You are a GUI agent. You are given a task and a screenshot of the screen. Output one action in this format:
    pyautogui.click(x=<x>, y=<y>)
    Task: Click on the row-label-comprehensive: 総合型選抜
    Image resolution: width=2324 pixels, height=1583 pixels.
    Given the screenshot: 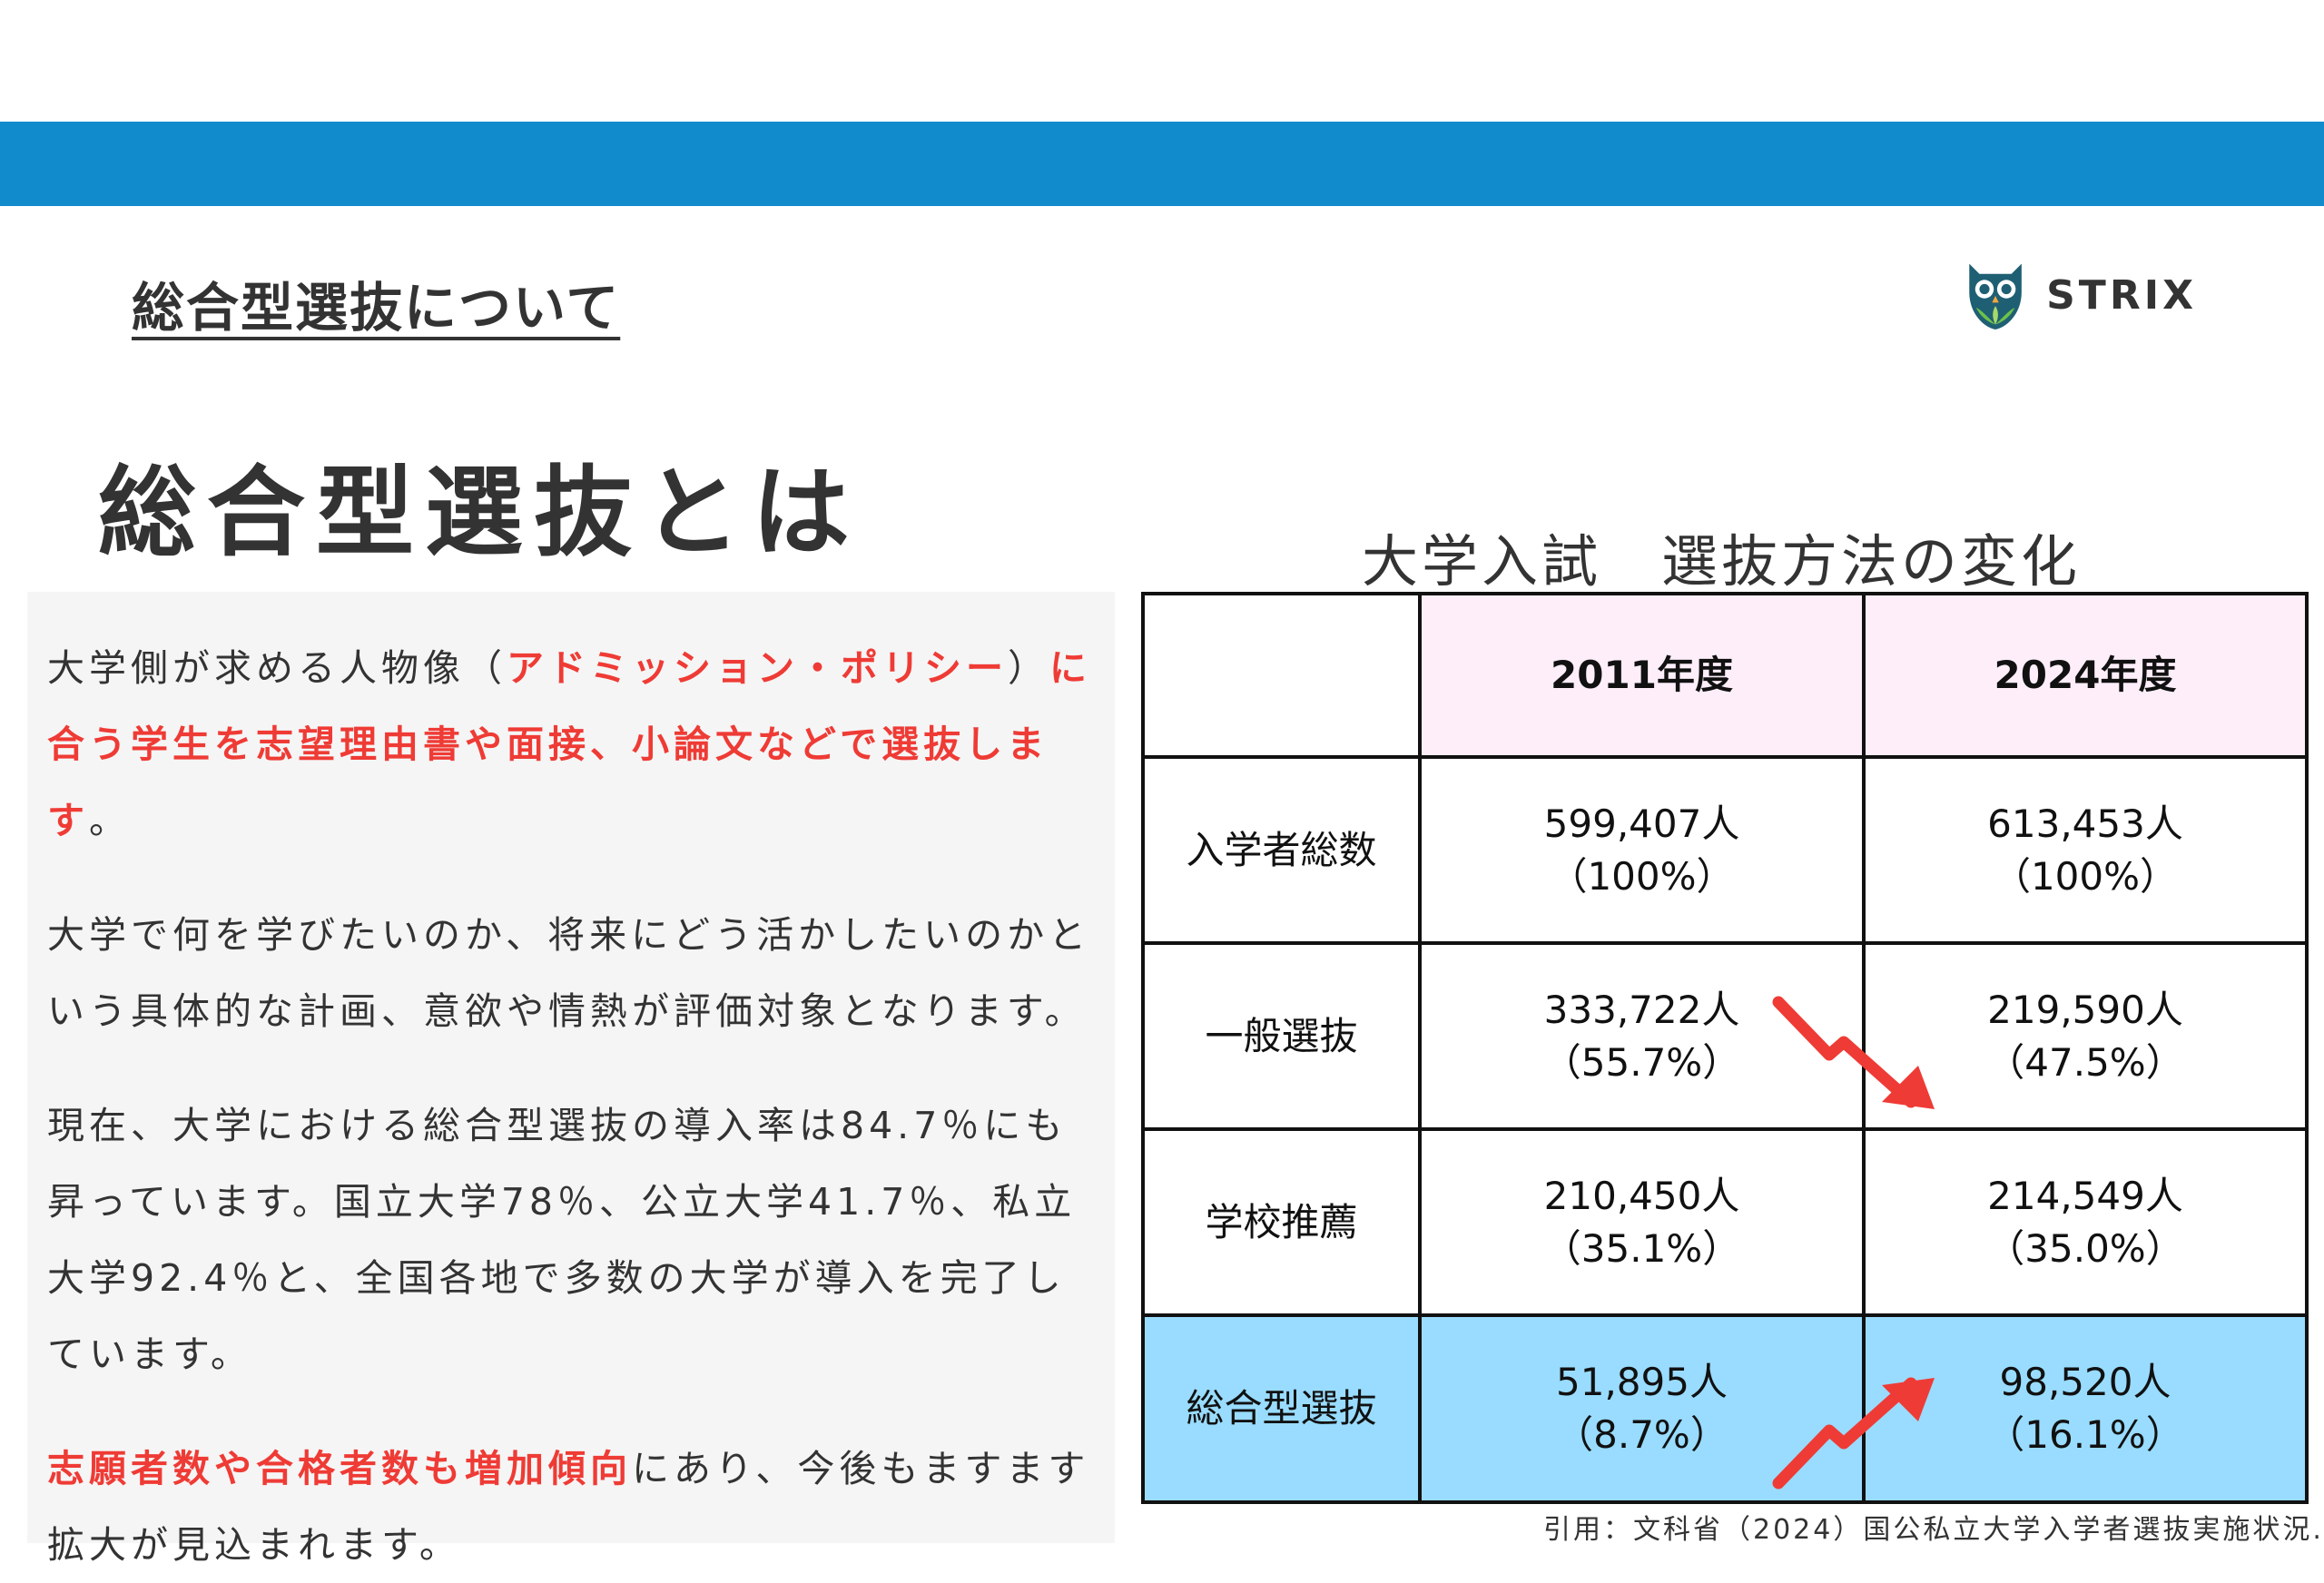 What is the action you would take?
    pyautogui.click(x=1283, y=1408)
    